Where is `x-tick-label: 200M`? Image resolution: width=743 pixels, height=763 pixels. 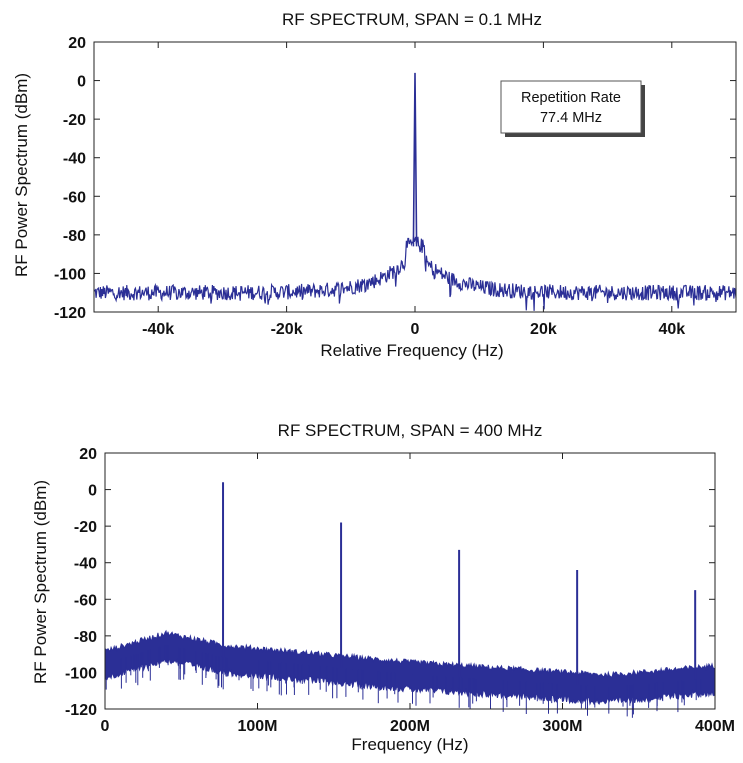 x-tick-label: 200M is located at coordinates (410, 726).